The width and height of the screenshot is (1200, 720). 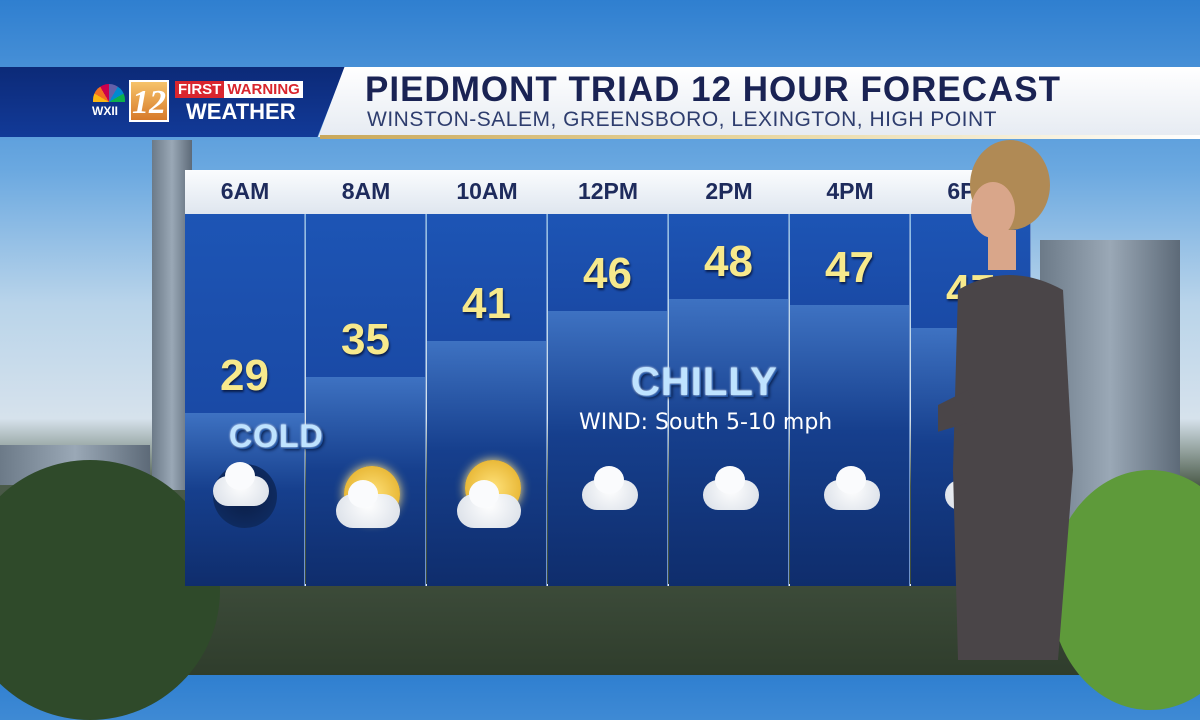 What do you see at coordinates (486, 303) in the screenshot?
I see `temperature: 41` at bounding box center [486, 303].